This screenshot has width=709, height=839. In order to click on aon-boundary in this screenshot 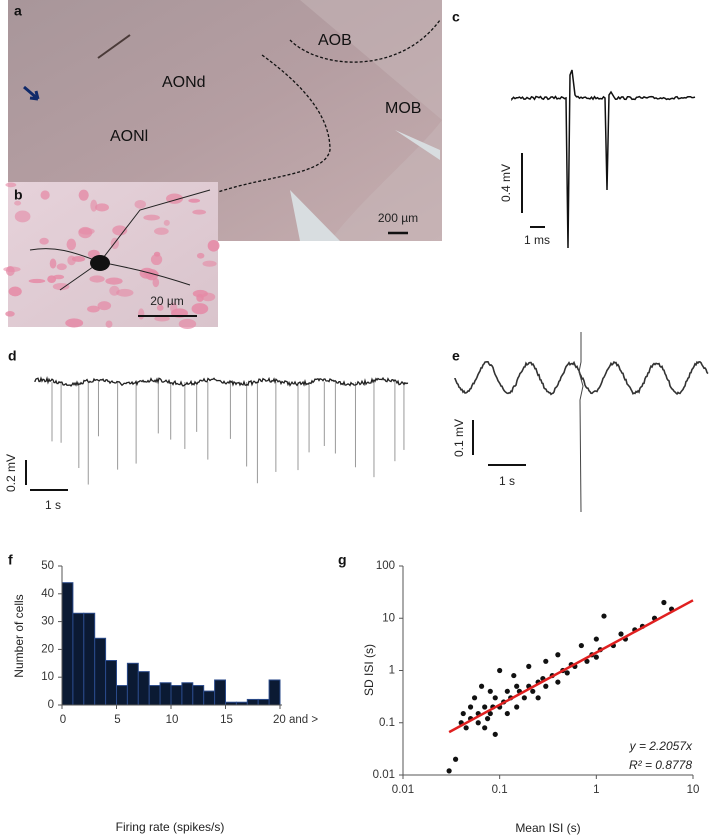, I will do `click(274, 123)`.